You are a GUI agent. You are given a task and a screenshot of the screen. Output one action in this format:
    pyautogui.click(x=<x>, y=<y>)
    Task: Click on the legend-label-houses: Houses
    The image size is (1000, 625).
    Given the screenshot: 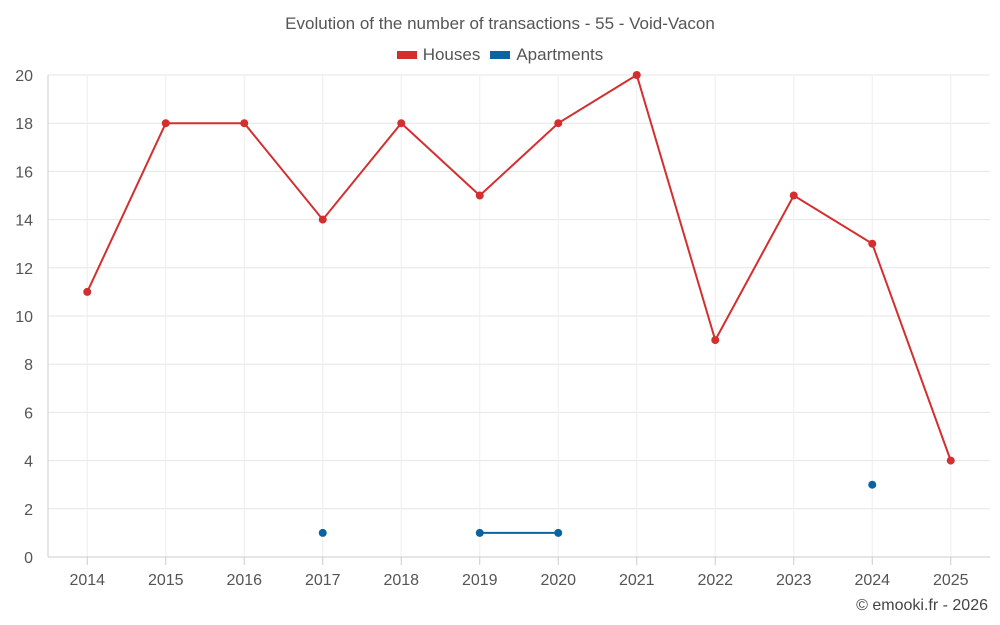 What is the action you would take?
    pyautogui.click(x=451, y=54)
    